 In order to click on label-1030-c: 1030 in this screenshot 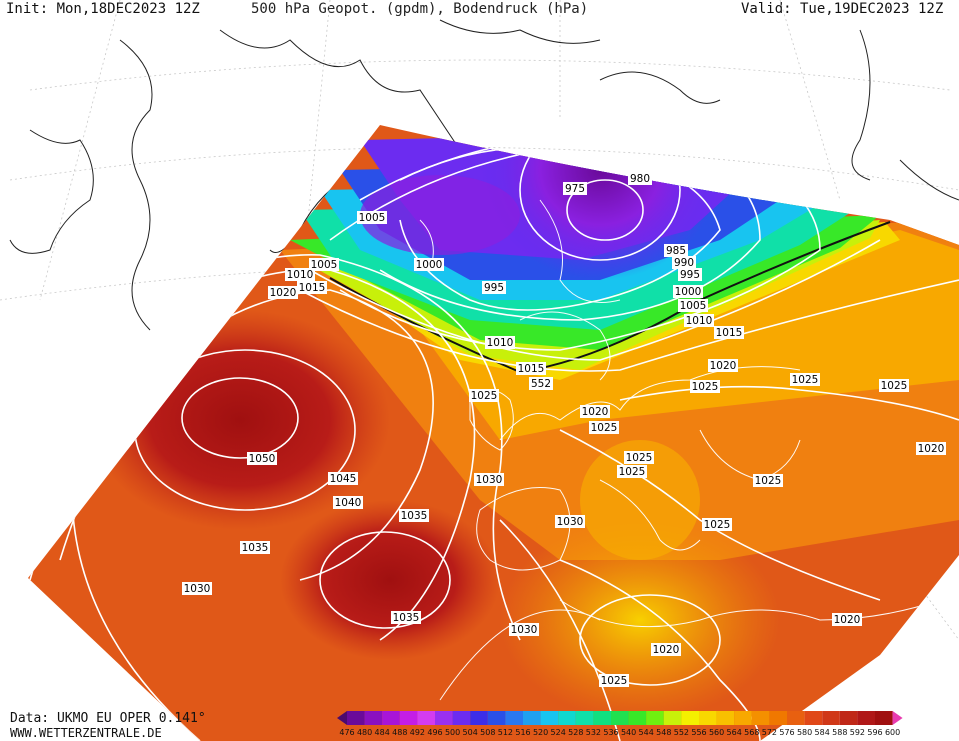, I will do `click(197, 588)`.